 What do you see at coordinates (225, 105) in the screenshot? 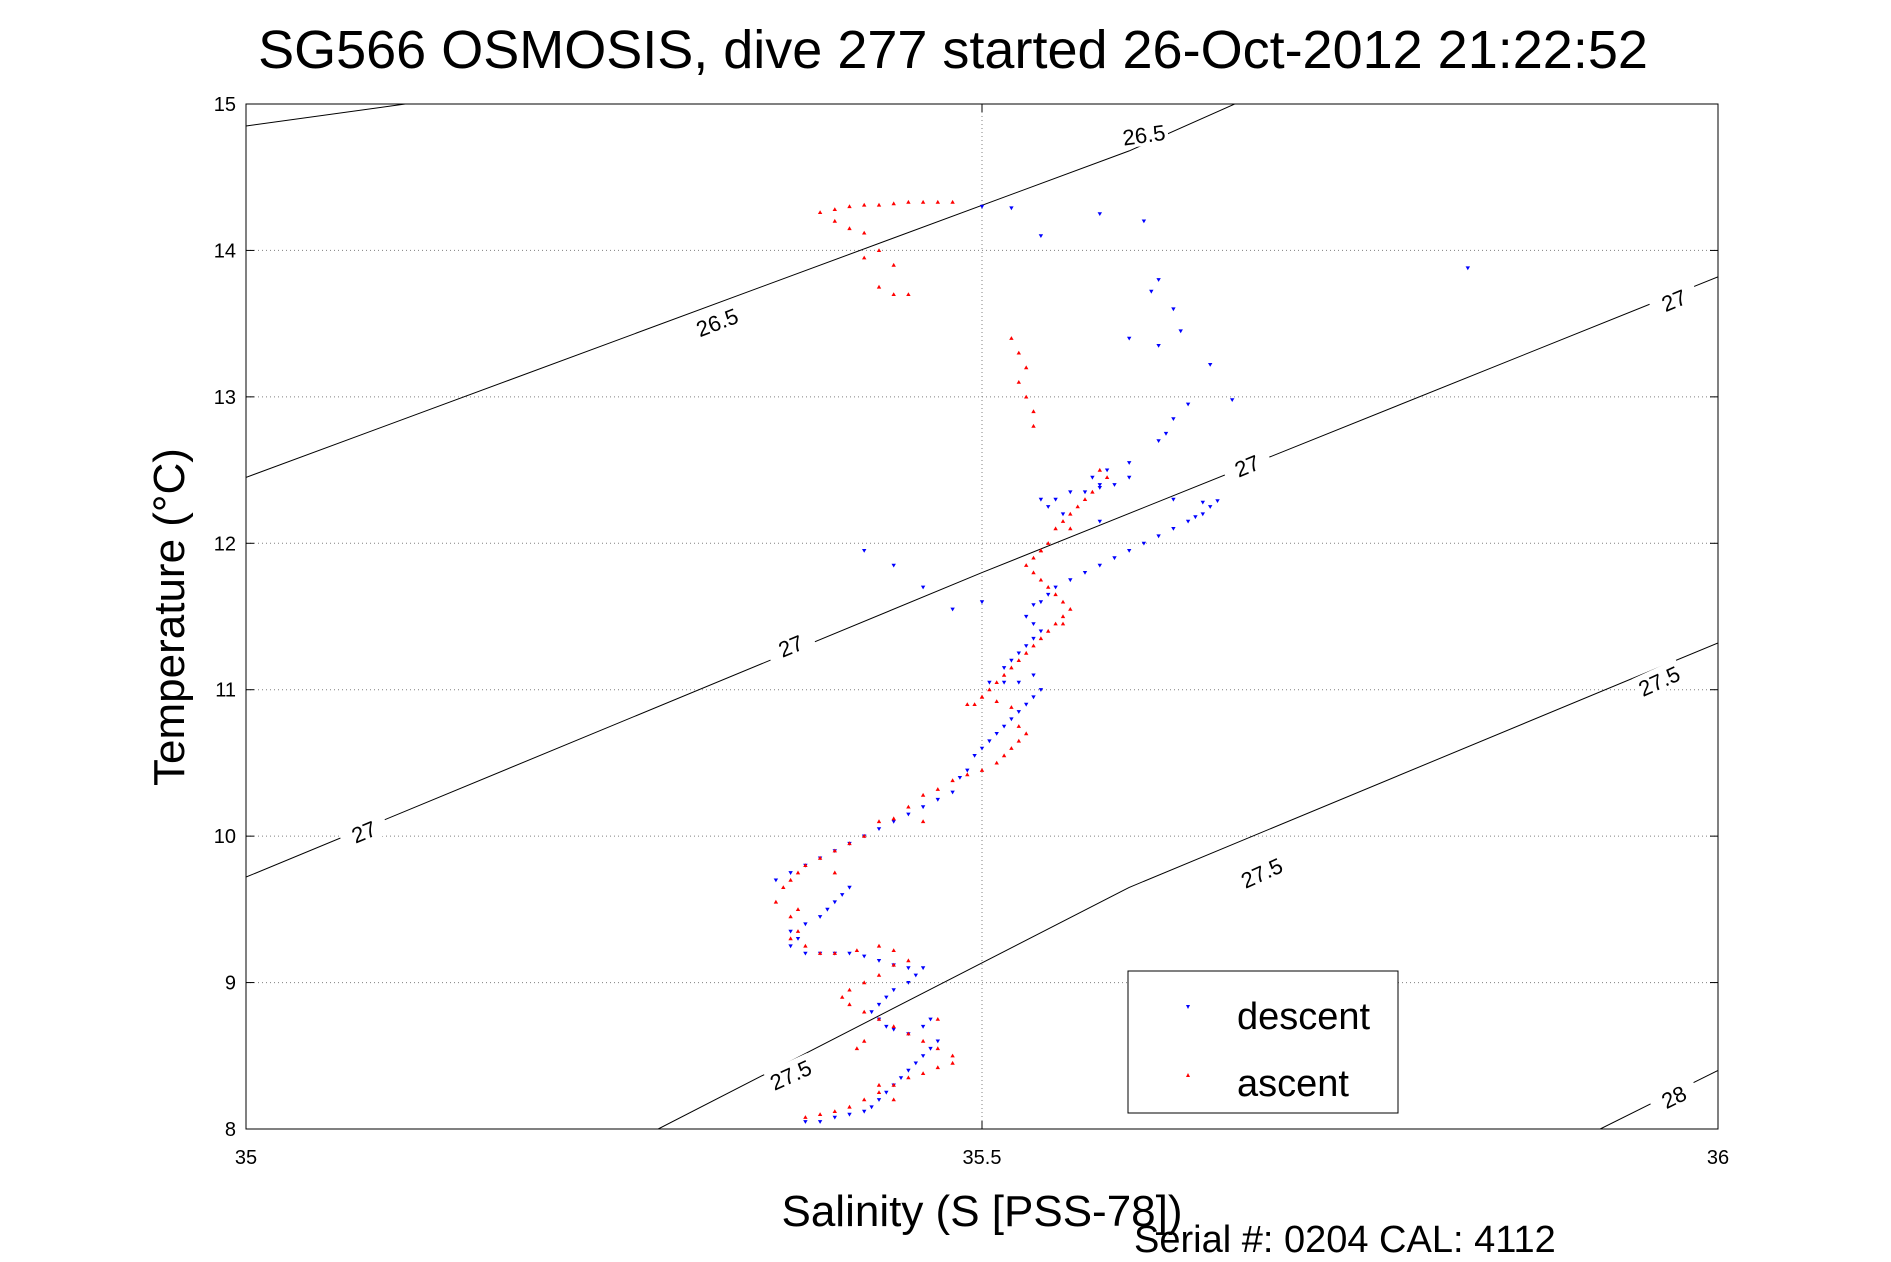
I see `y-tick-label: 15` at bounding box center [225, 105].